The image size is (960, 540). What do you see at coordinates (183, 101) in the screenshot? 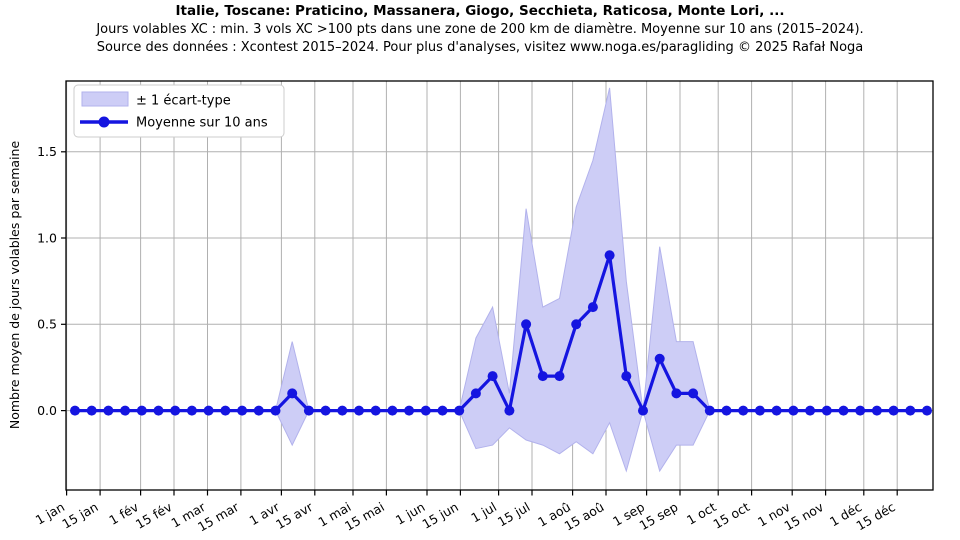
I see `legend-band-label: ± 1 écart-type` at bounding box center [183, 101].